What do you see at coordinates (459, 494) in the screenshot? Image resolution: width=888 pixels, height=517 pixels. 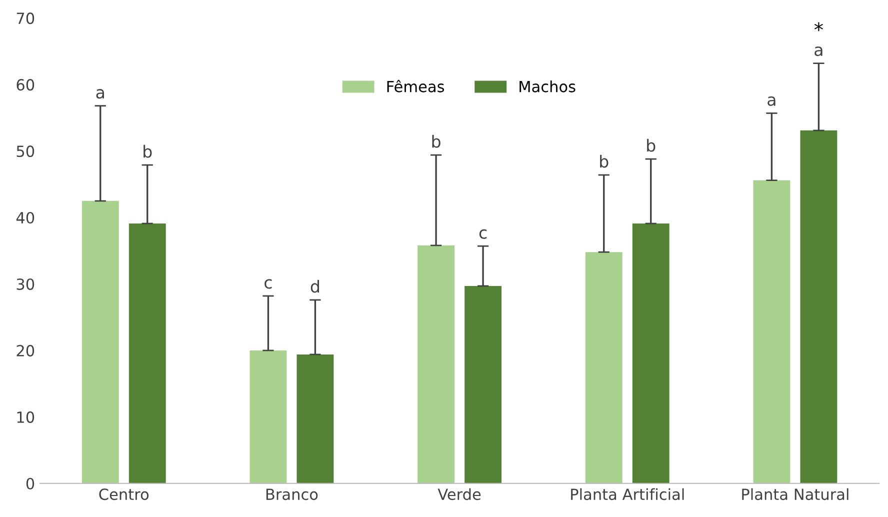 I see `x-tick-label: Verde` at bounding box center [459, 494].